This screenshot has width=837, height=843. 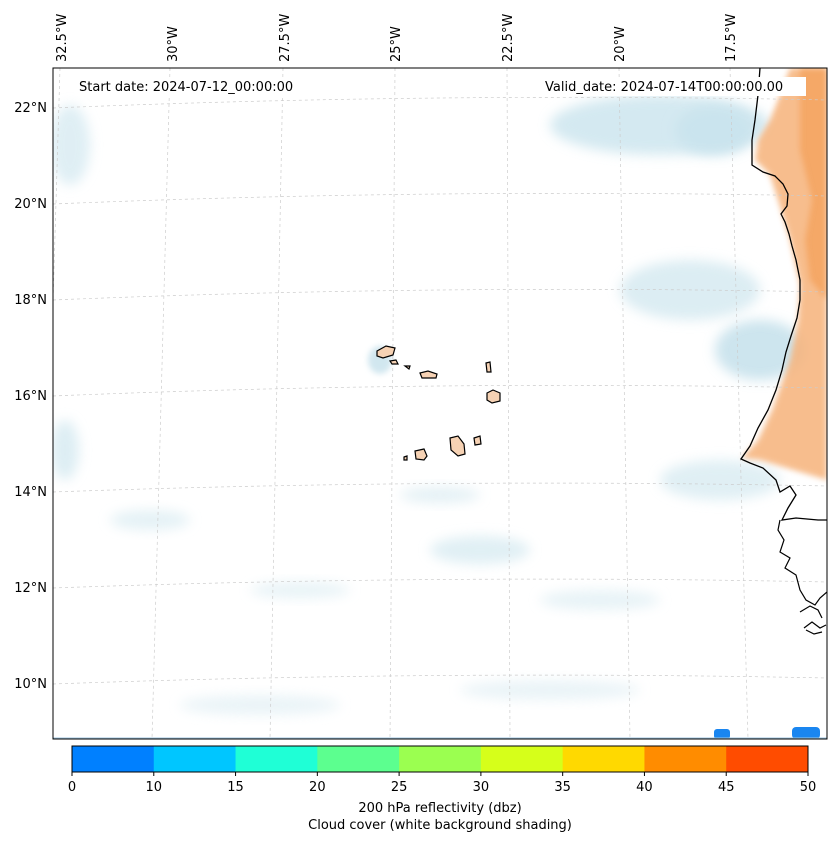 What do you see at coordinates (30, 300) in the screenshot?
I see `lat-label: 18°N` at bounding box center [30, 300].